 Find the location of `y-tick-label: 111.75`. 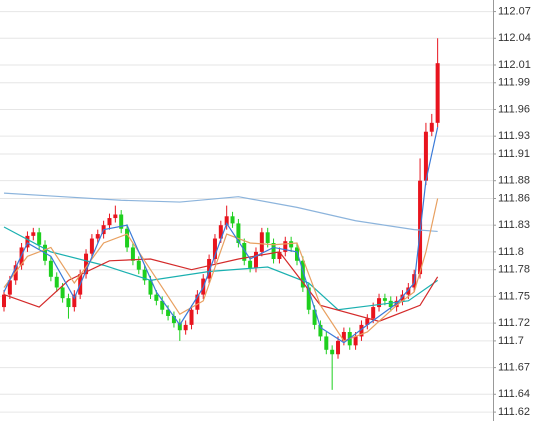

y-tick-label: 111.75 is located at coordinates (514, 296).